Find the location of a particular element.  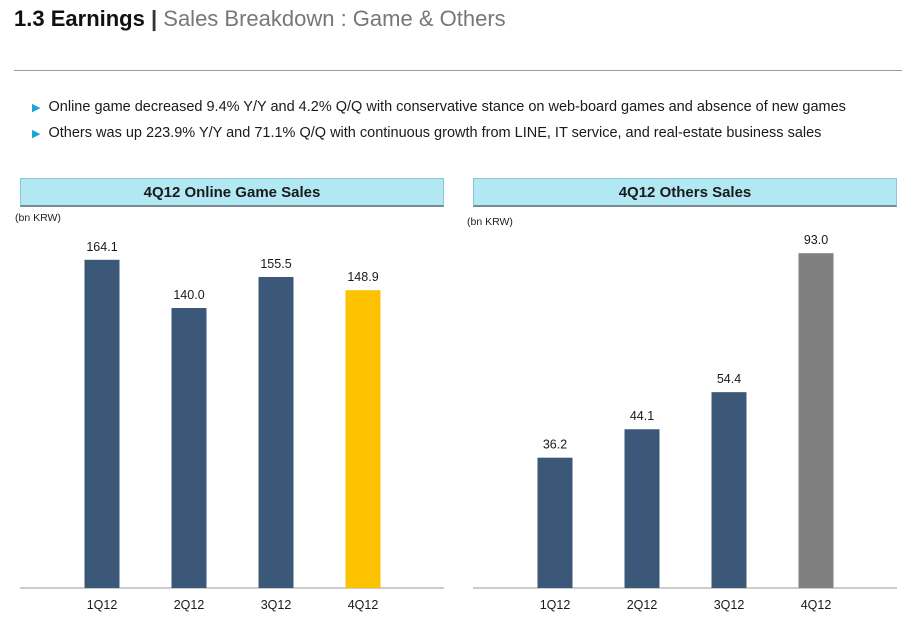

header-divider is located at coordinates (458, 70).